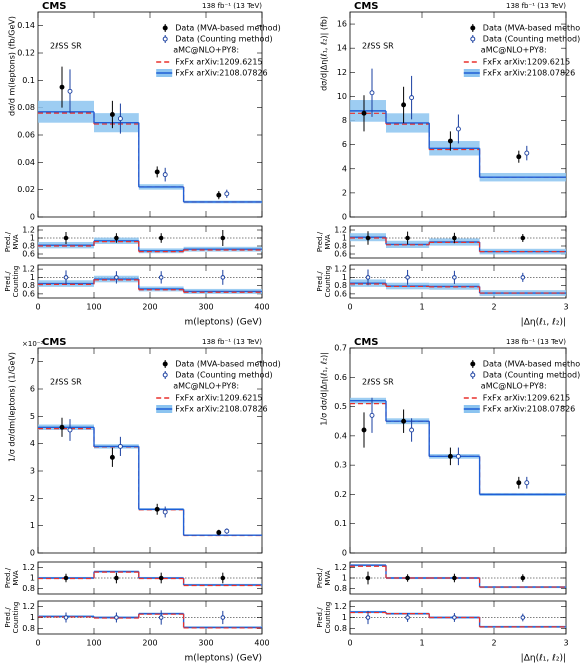 This screenshot has height=668, width=580. What do you see at coordinates (458, 242) in the screenshot?
I see `plot-frame` at bounding box center [458, 242].